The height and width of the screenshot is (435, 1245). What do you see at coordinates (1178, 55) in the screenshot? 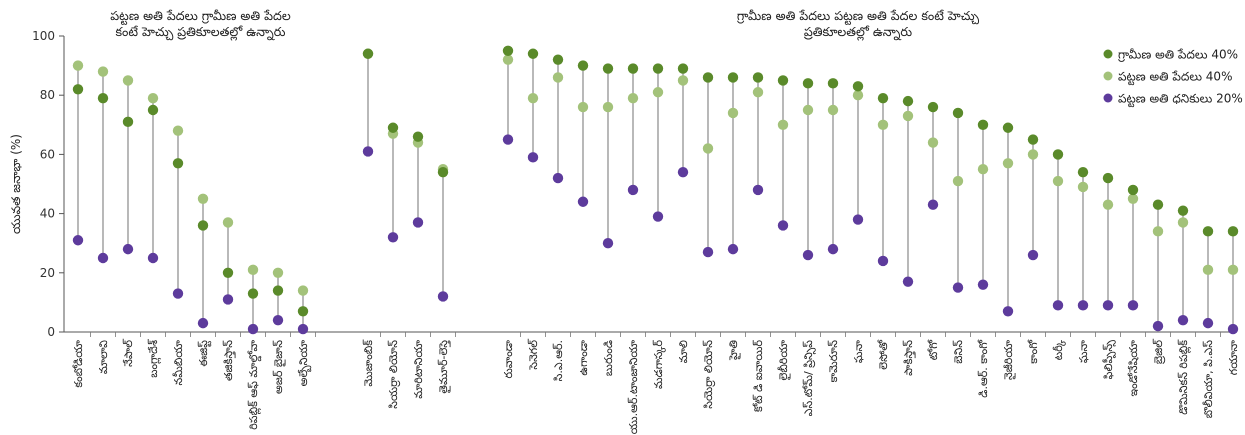
I see `legend-label: గ్రామీణ అతి పేదలు 40%` at bounding box center [1178, 55].